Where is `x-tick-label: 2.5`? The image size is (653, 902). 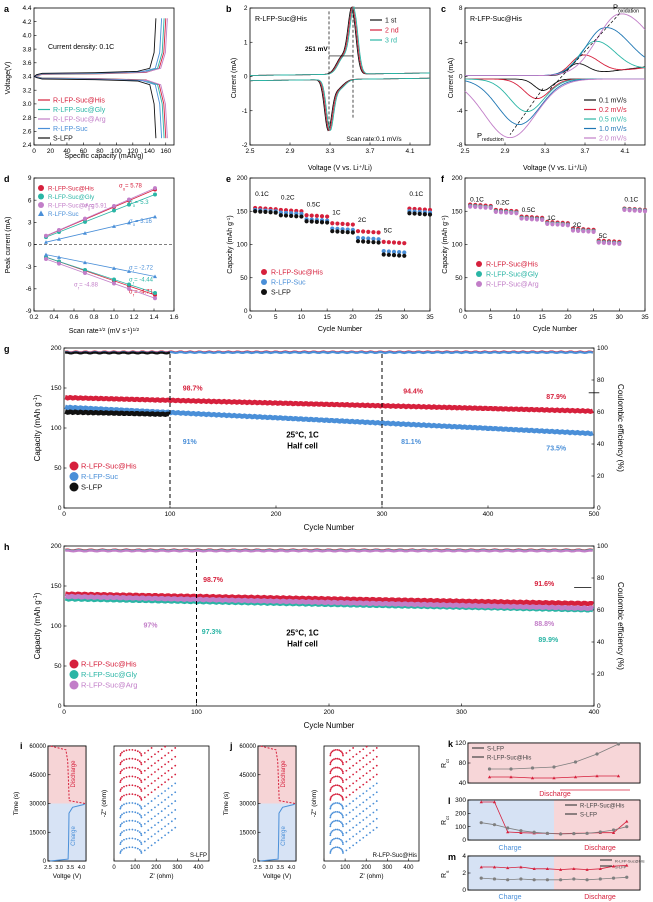 x-tick-label: 2.5 is located at coordinates (48, 868).